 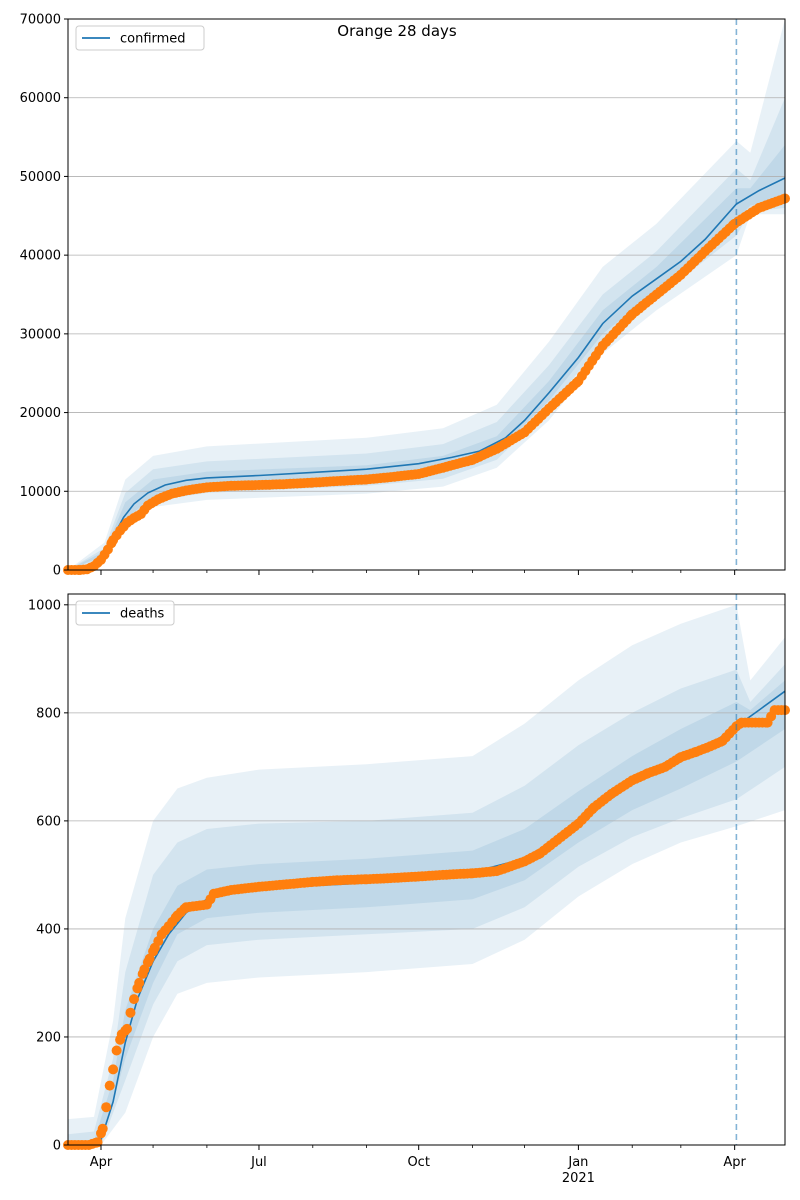 I want to click on confirmed-legend: confirmed, so click(x=140, y=38).